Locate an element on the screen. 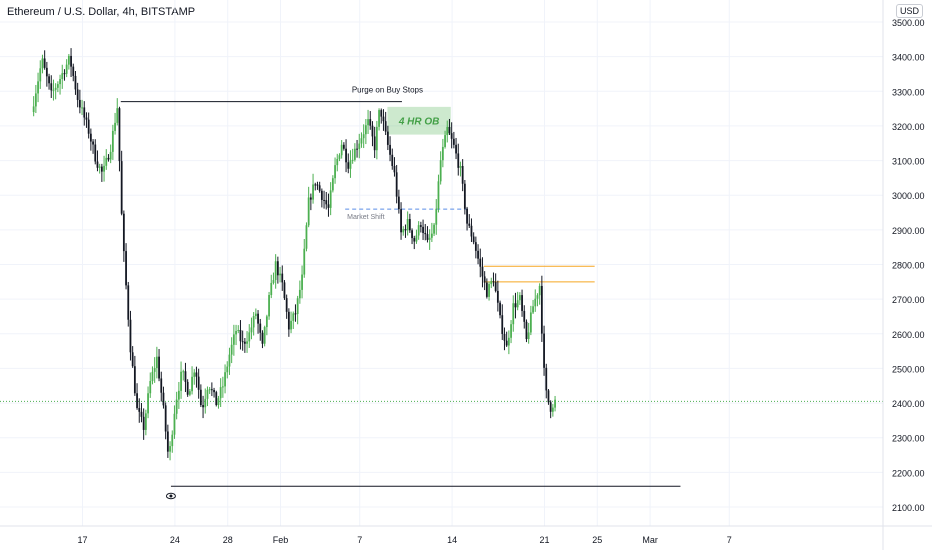 The height and width of the screenshot is (550, 932). purge-label: Purge on Buy Stops is located at coordinates (387, 90).